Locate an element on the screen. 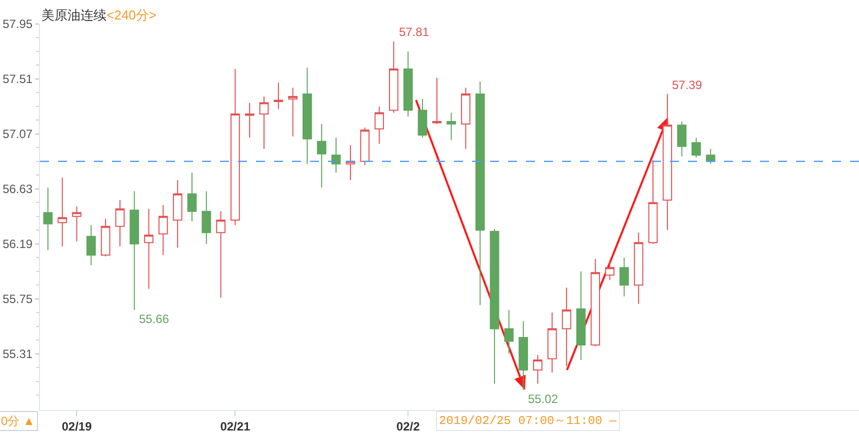  annotation: 55.66 is located at coordinates (154, 319).